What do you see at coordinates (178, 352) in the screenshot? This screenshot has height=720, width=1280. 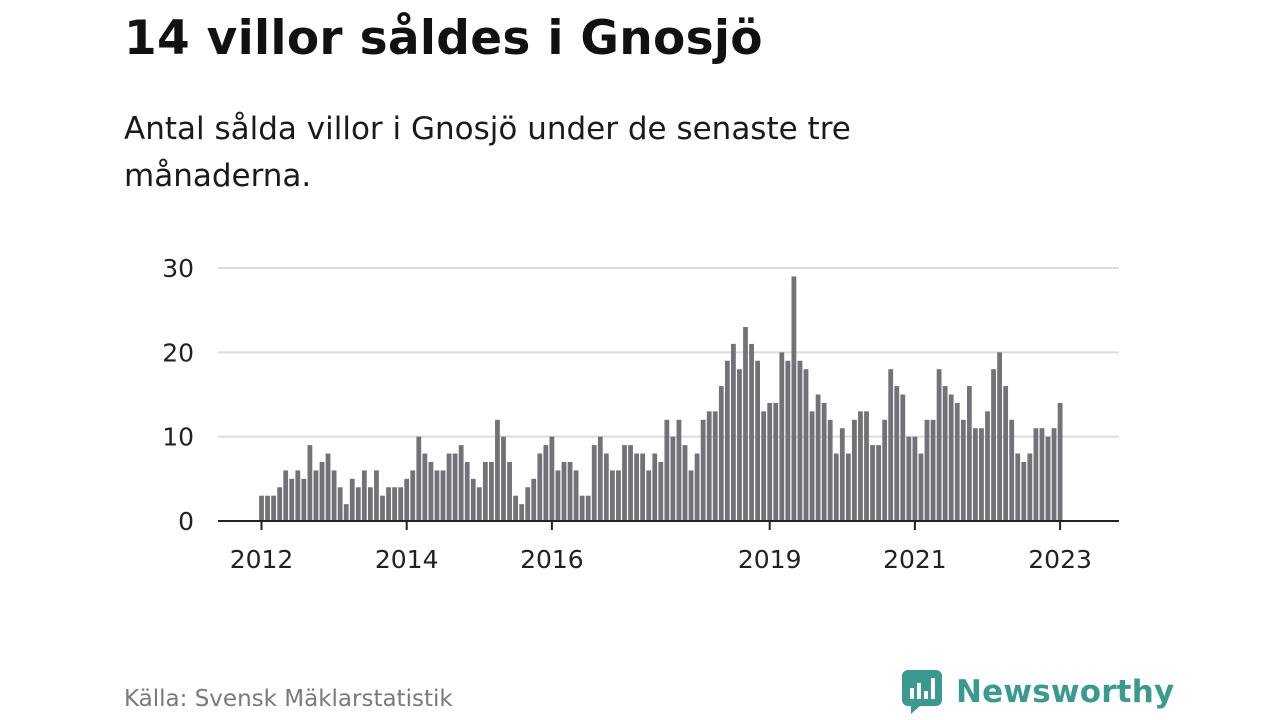 I see `y-tick-label: 20` at bounding box center [178, 352].